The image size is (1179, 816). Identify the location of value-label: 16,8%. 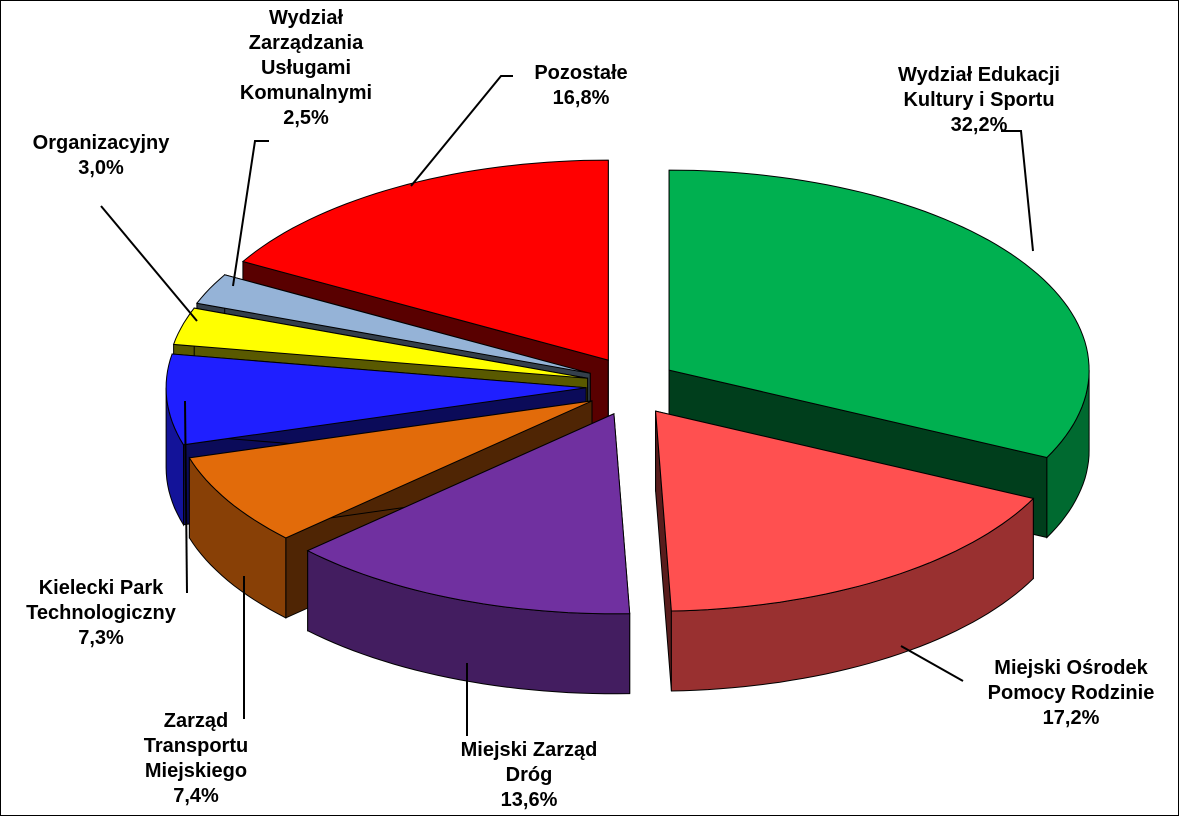
(581, 98).